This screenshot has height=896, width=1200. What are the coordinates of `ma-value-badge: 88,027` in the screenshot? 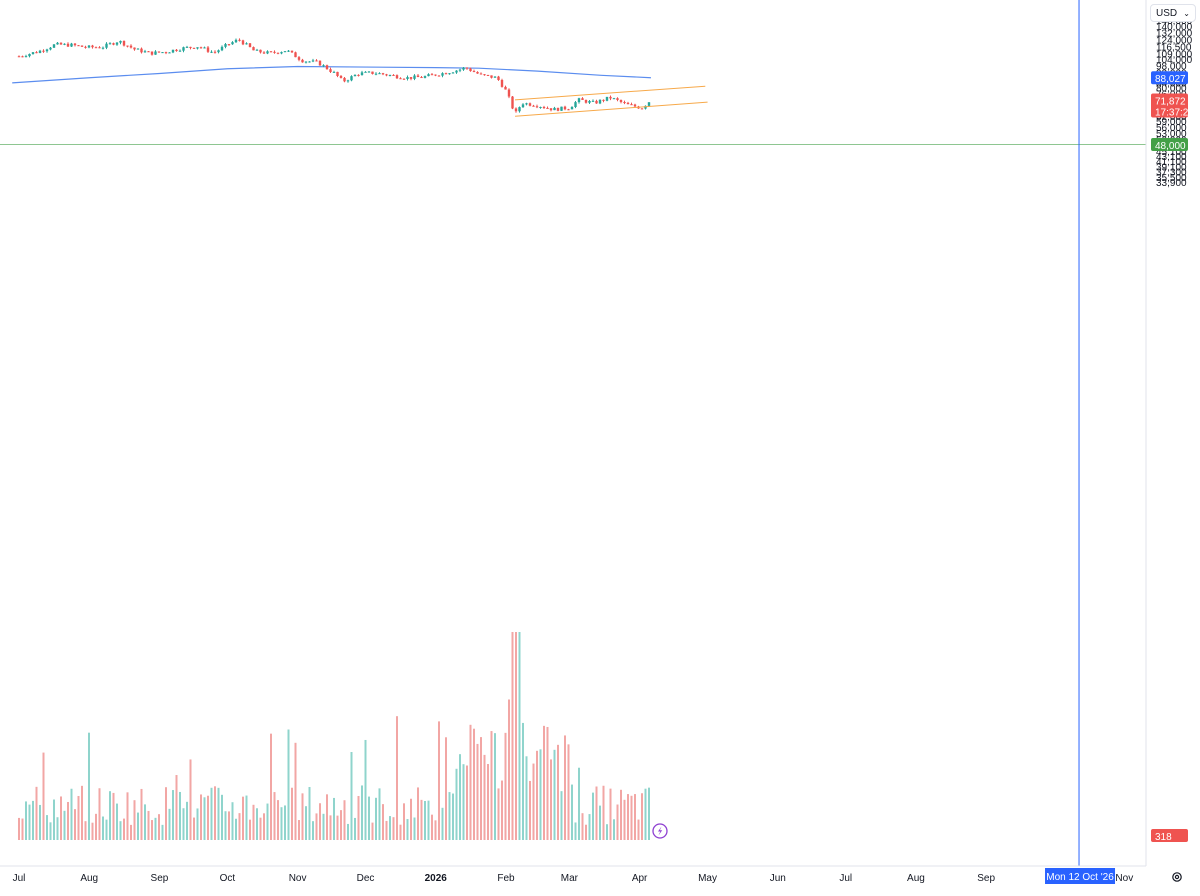 It's located at (1169, 78).